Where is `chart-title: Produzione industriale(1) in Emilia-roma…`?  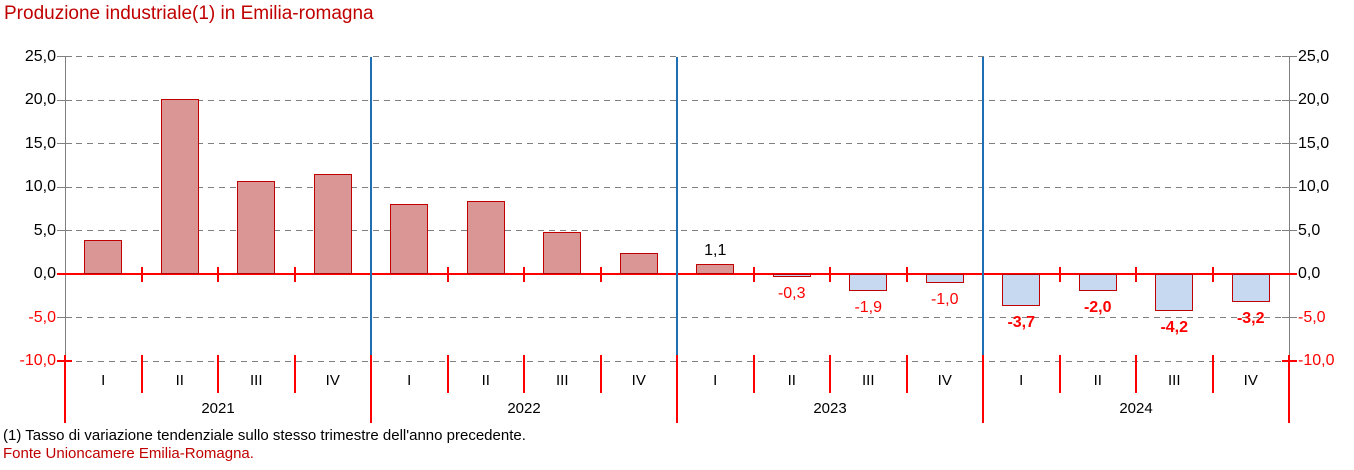
chart-title: Produzione industriale(1) in Emilia-roma… is located at coordinates (189, 13).